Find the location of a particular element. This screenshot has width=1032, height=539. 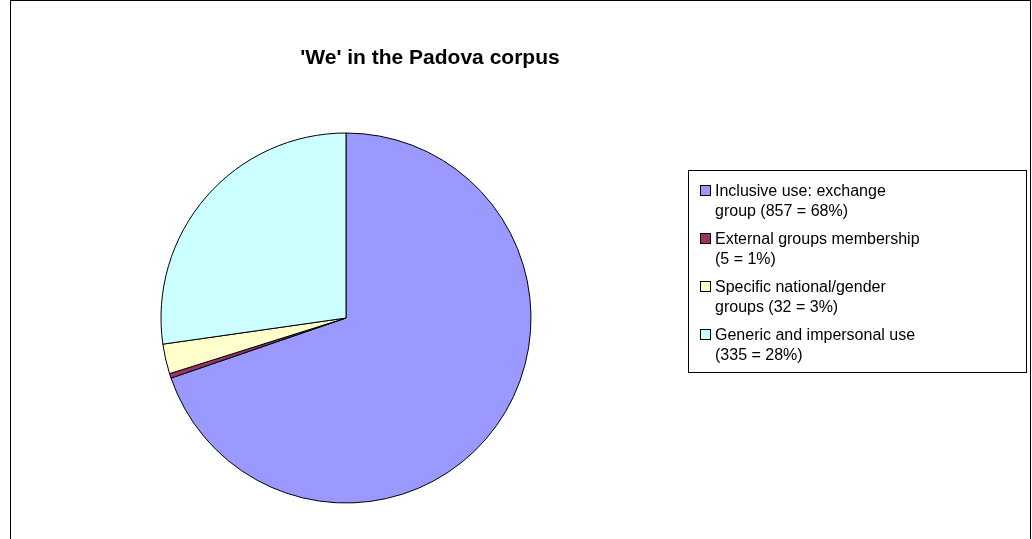

legend-label: Generic and impersonal use (335 = 28%) is located at coordinates (815, 344).